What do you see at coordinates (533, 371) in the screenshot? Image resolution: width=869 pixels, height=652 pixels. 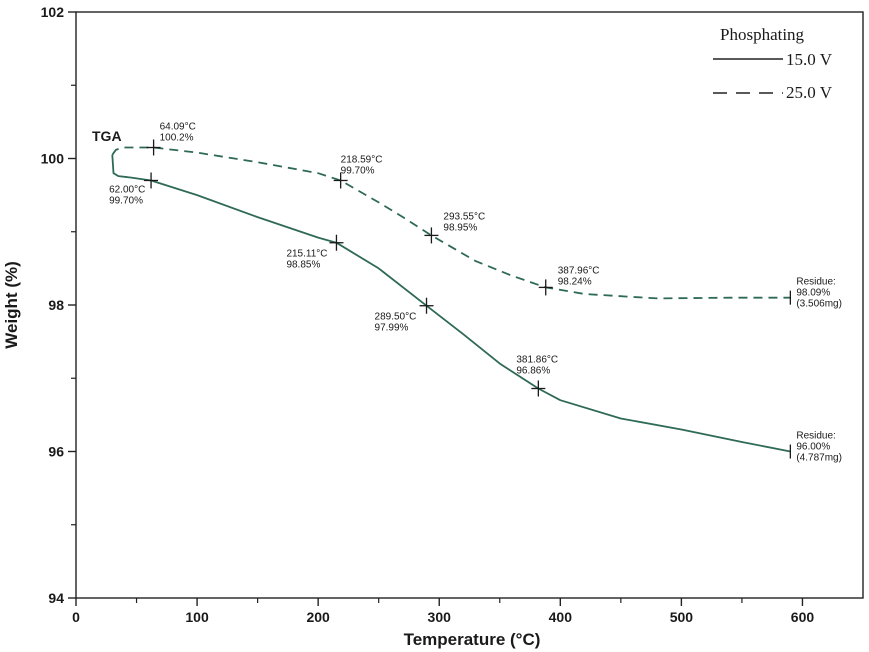 I see `annotation-weight: 96.86%` at bounding box center [533, 371].